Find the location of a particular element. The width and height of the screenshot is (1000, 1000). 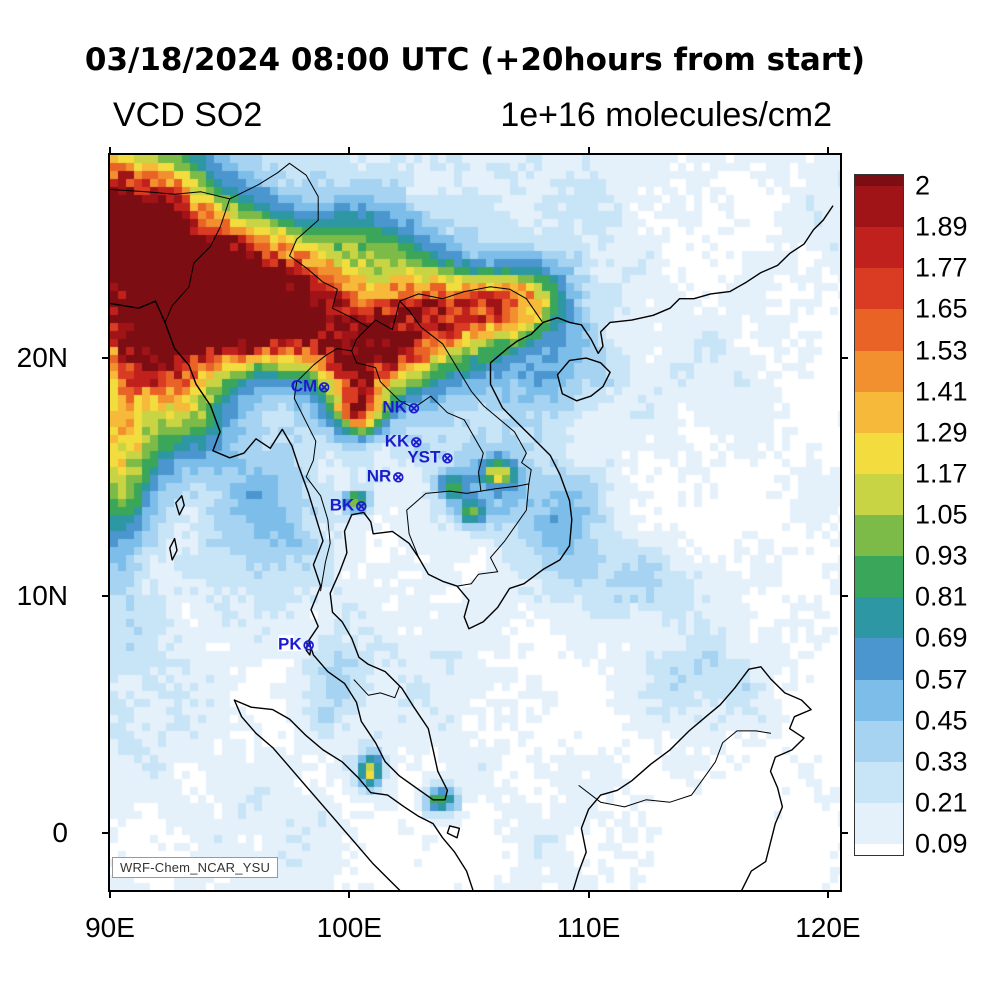

colorbar-tick-label: 0.33 is located at coordinates (941, 761).